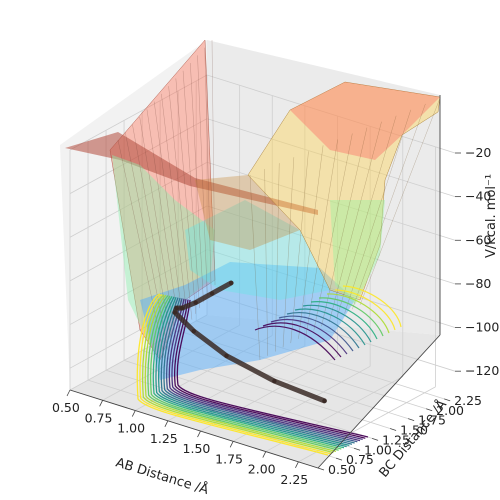 This screenshot has height=500, width=500. Describe the element at coordinates (482, 370) in the screenshot. I see `z-tick-label: −120` at that location.